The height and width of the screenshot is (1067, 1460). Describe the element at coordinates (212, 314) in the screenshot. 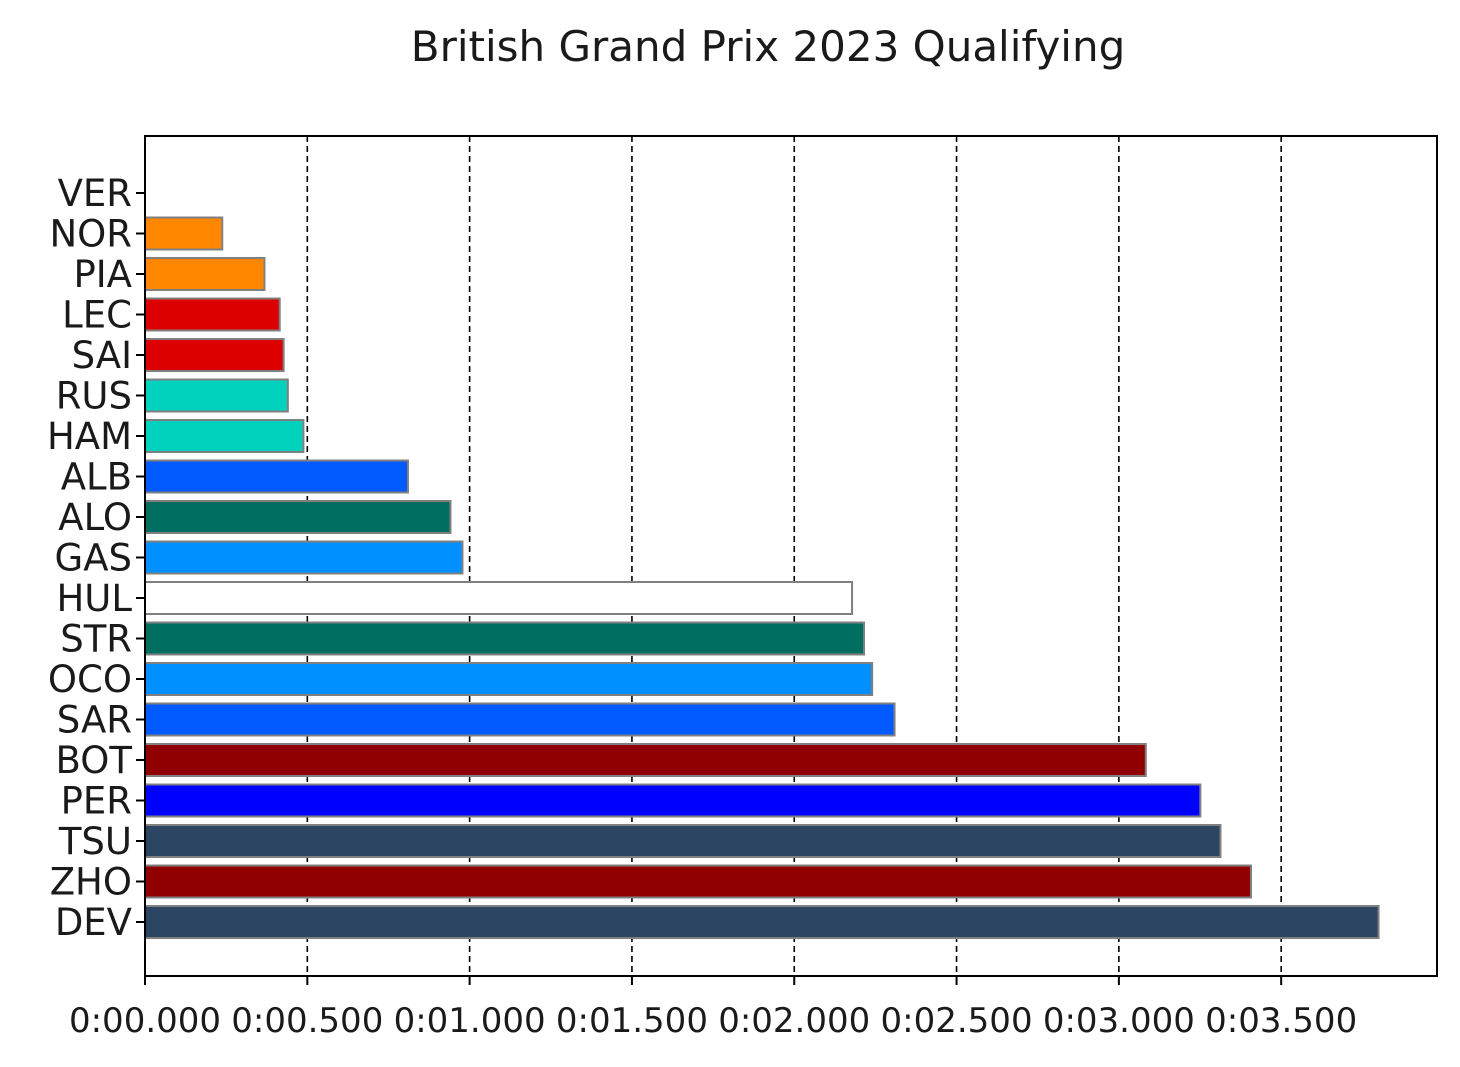

I see `bar-lec` at that location.